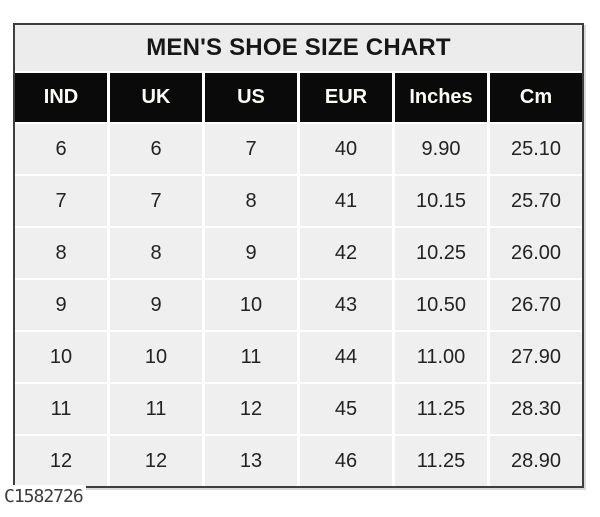  I want to click on column-header-us: US, so click(251, 97).